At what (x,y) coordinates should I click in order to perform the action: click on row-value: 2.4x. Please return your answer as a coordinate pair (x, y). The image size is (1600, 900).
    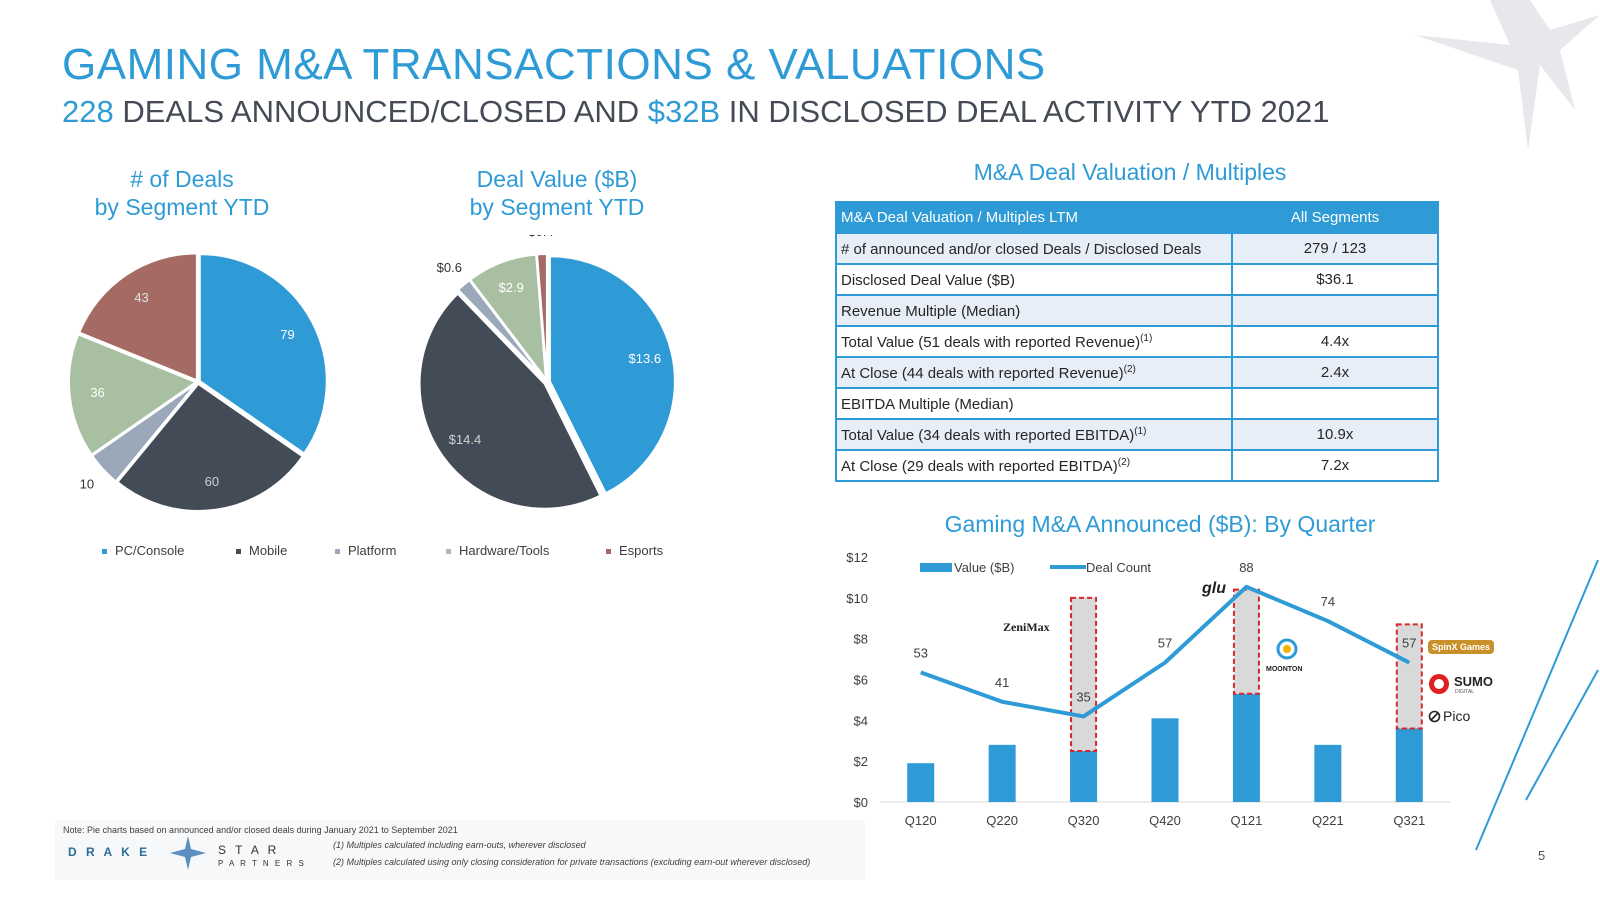
    Looking at the image, I should click on (1335, 372).